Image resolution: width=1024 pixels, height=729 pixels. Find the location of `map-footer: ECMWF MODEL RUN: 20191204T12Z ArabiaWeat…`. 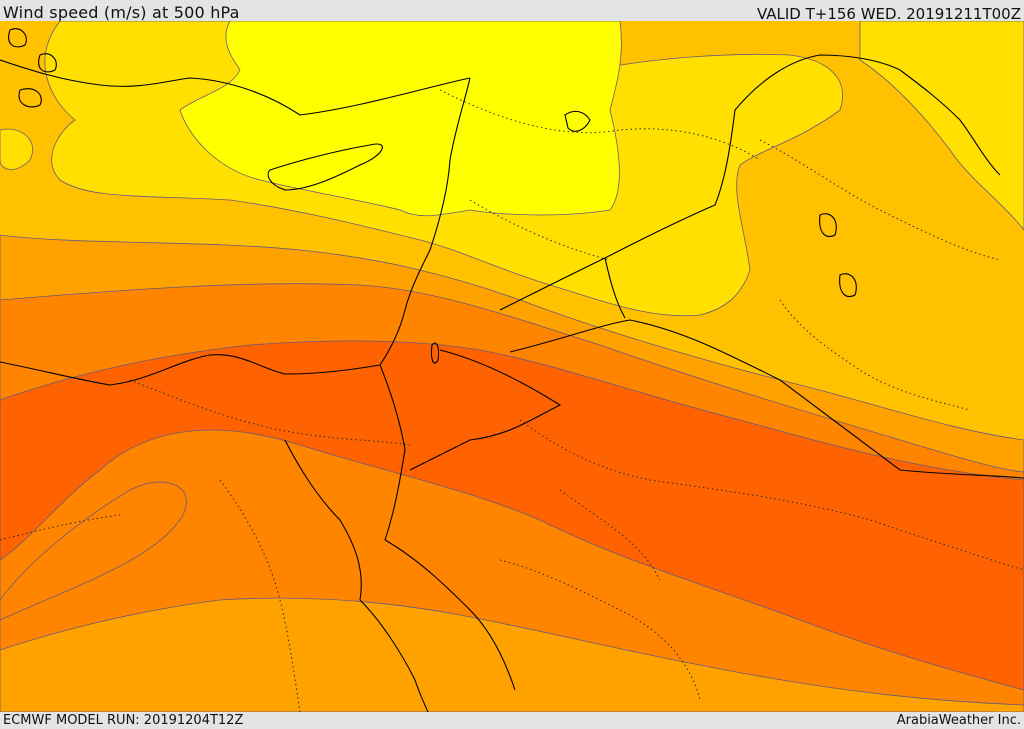

map-footer: ECMWF MODEL RUN: 20191204T12Z ArabiaWeat… is located at coordinates (512, 720).